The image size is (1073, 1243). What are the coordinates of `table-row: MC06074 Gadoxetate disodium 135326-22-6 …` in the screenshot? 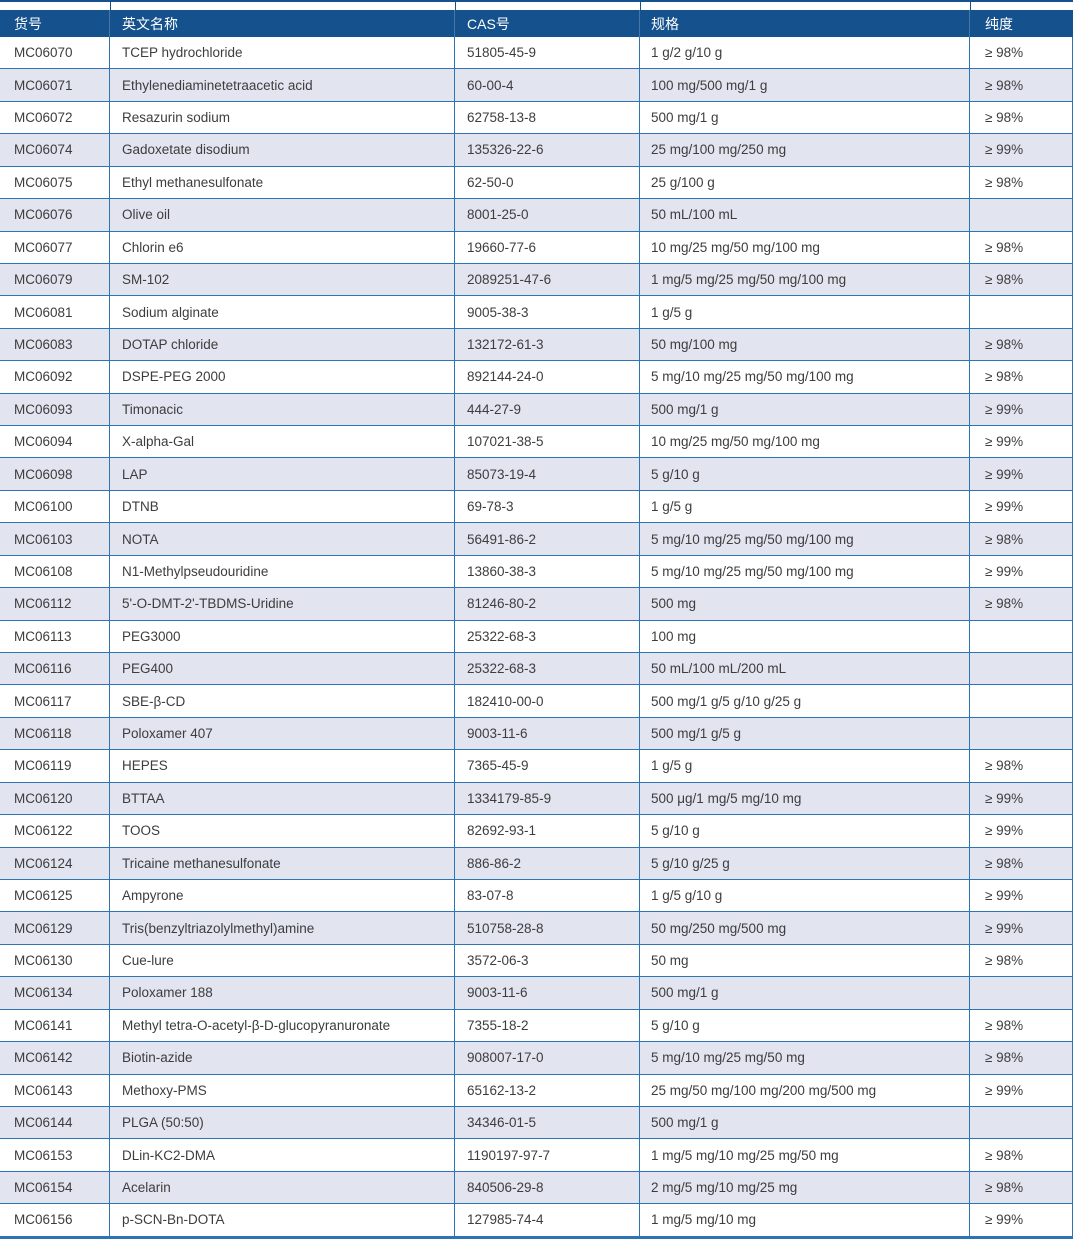 It's located at (536, 150).